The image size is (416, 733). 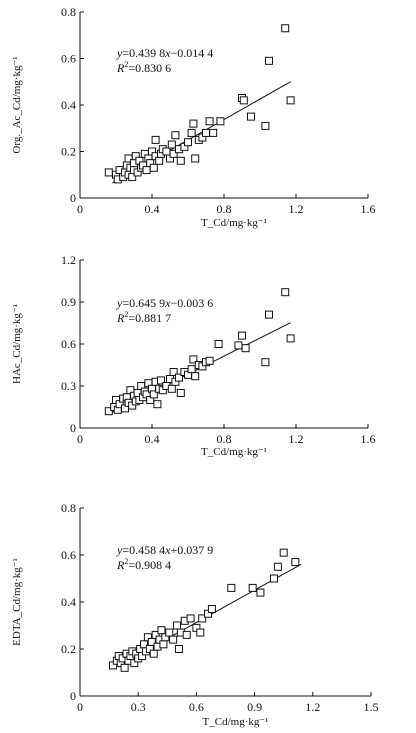 What do you see at coordinates (138, 707) in the screenshot?
I see `x-tick-label: 0.3` at bounding box center [138, 707].